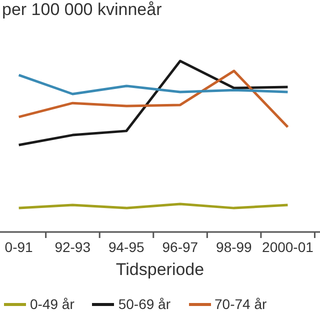 The width and height of the screenshot is (320, 320). Describe the element at coordinates (144, 304) in the screenshot. I see `legend-label: 50-69 år` at that location.